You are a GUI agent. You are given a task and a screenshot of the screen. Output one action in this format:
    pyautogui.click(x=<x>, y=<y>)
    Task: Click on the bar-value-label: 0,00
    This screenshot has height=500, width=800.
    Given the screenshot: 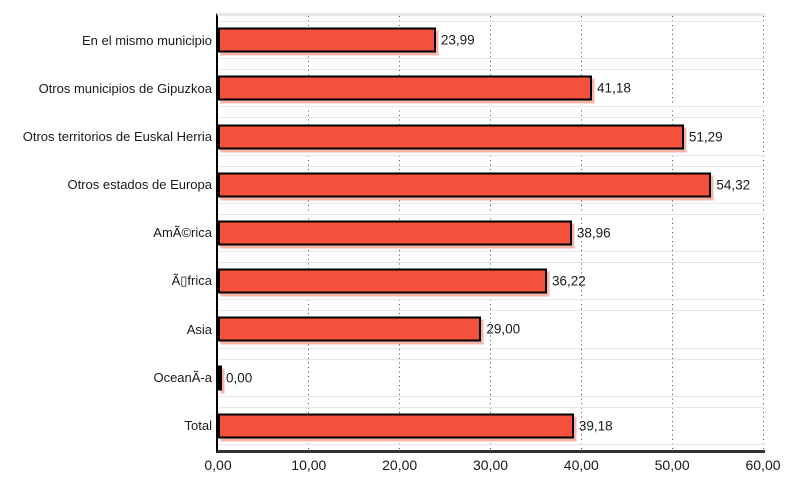 What is the action you would take?
    pyautogui.click(x=239, y=378)
    